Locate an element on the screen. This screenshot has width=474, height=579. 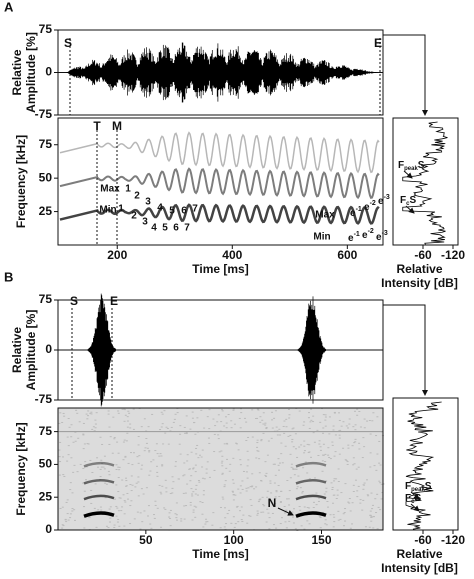
text-part: c is located at coordinates (413, 502).